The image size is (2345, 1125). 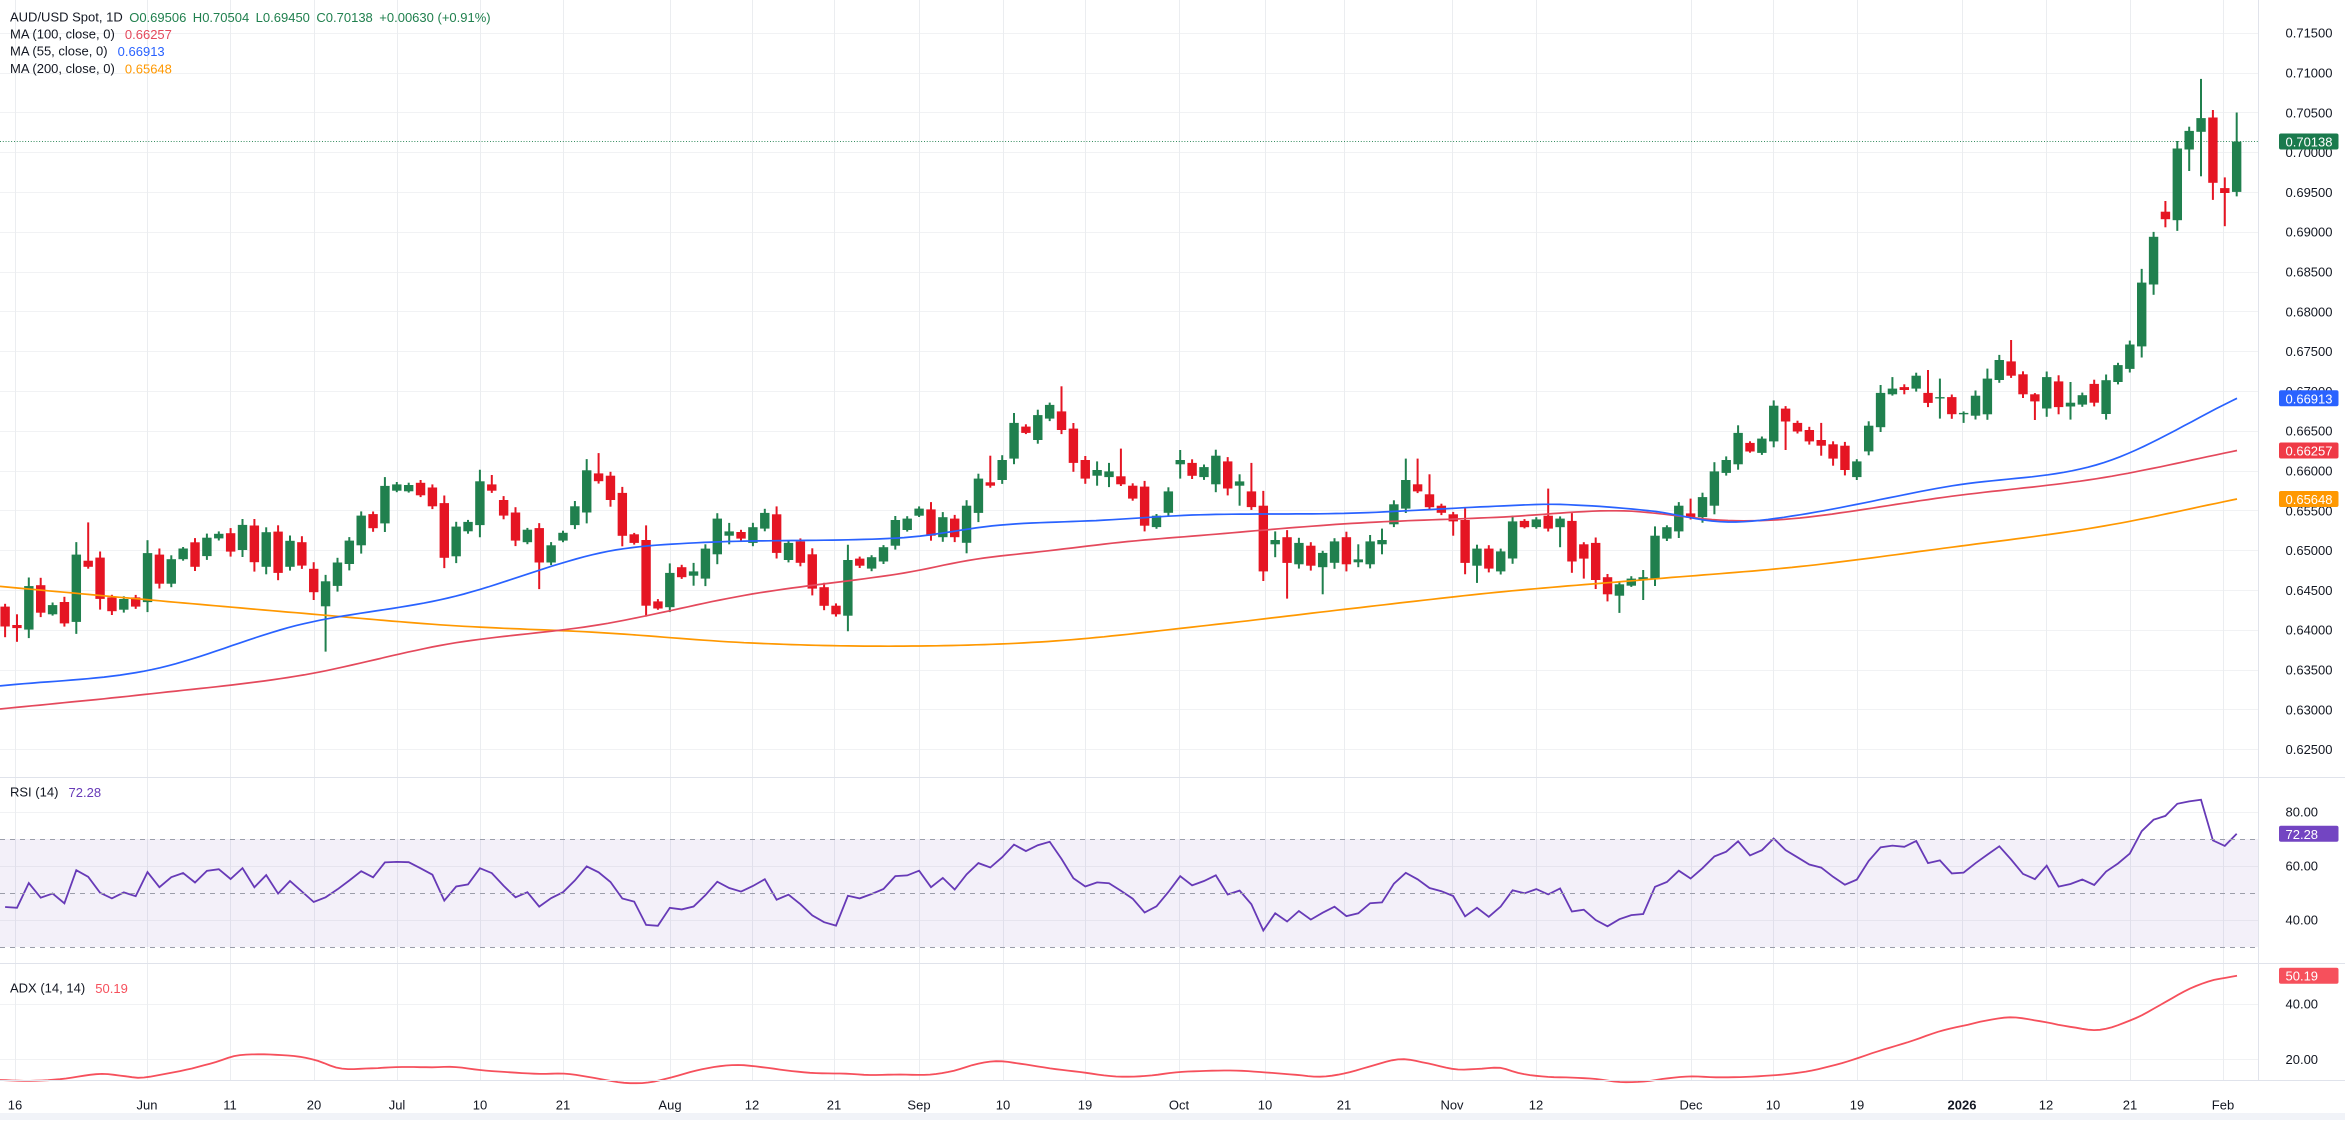 I want to click on svg-text: 20.00, so click(x=2302, y=1059).